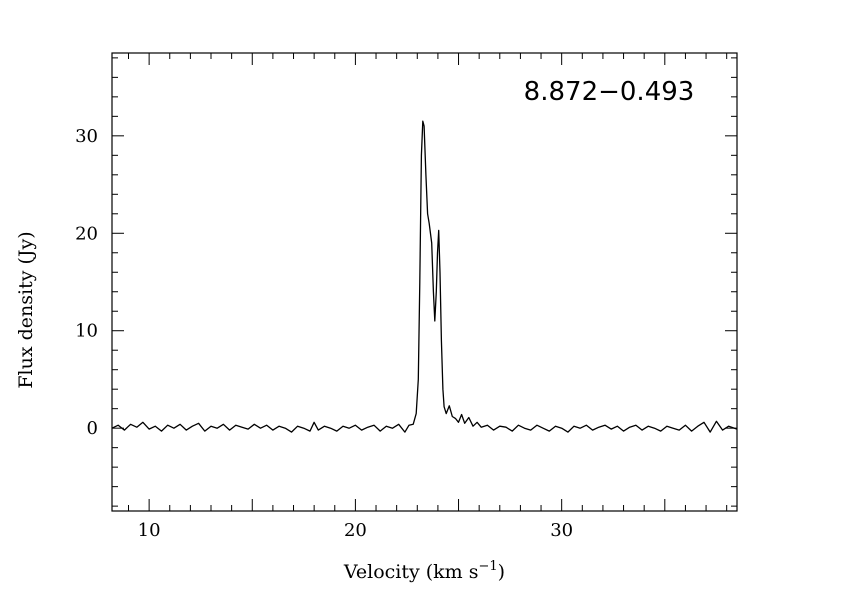  What do you see at coordinates (86, 136) in the screenshot?
I see `y-tick-label: 30` at bounding box center [86, 136].